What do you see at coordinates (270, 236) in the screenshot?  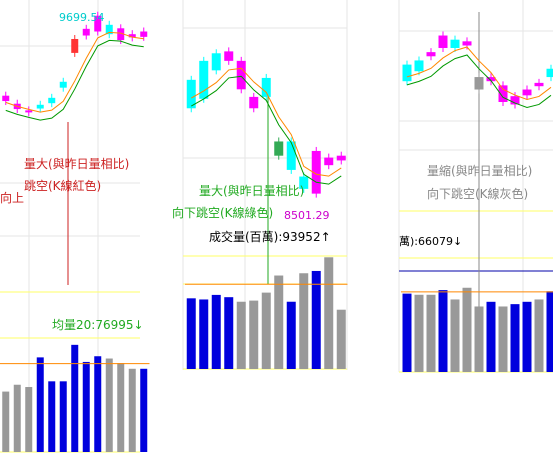 I see `volume-value-label: 成交量(百萬):93952↑` at bounding box center [270, 236].